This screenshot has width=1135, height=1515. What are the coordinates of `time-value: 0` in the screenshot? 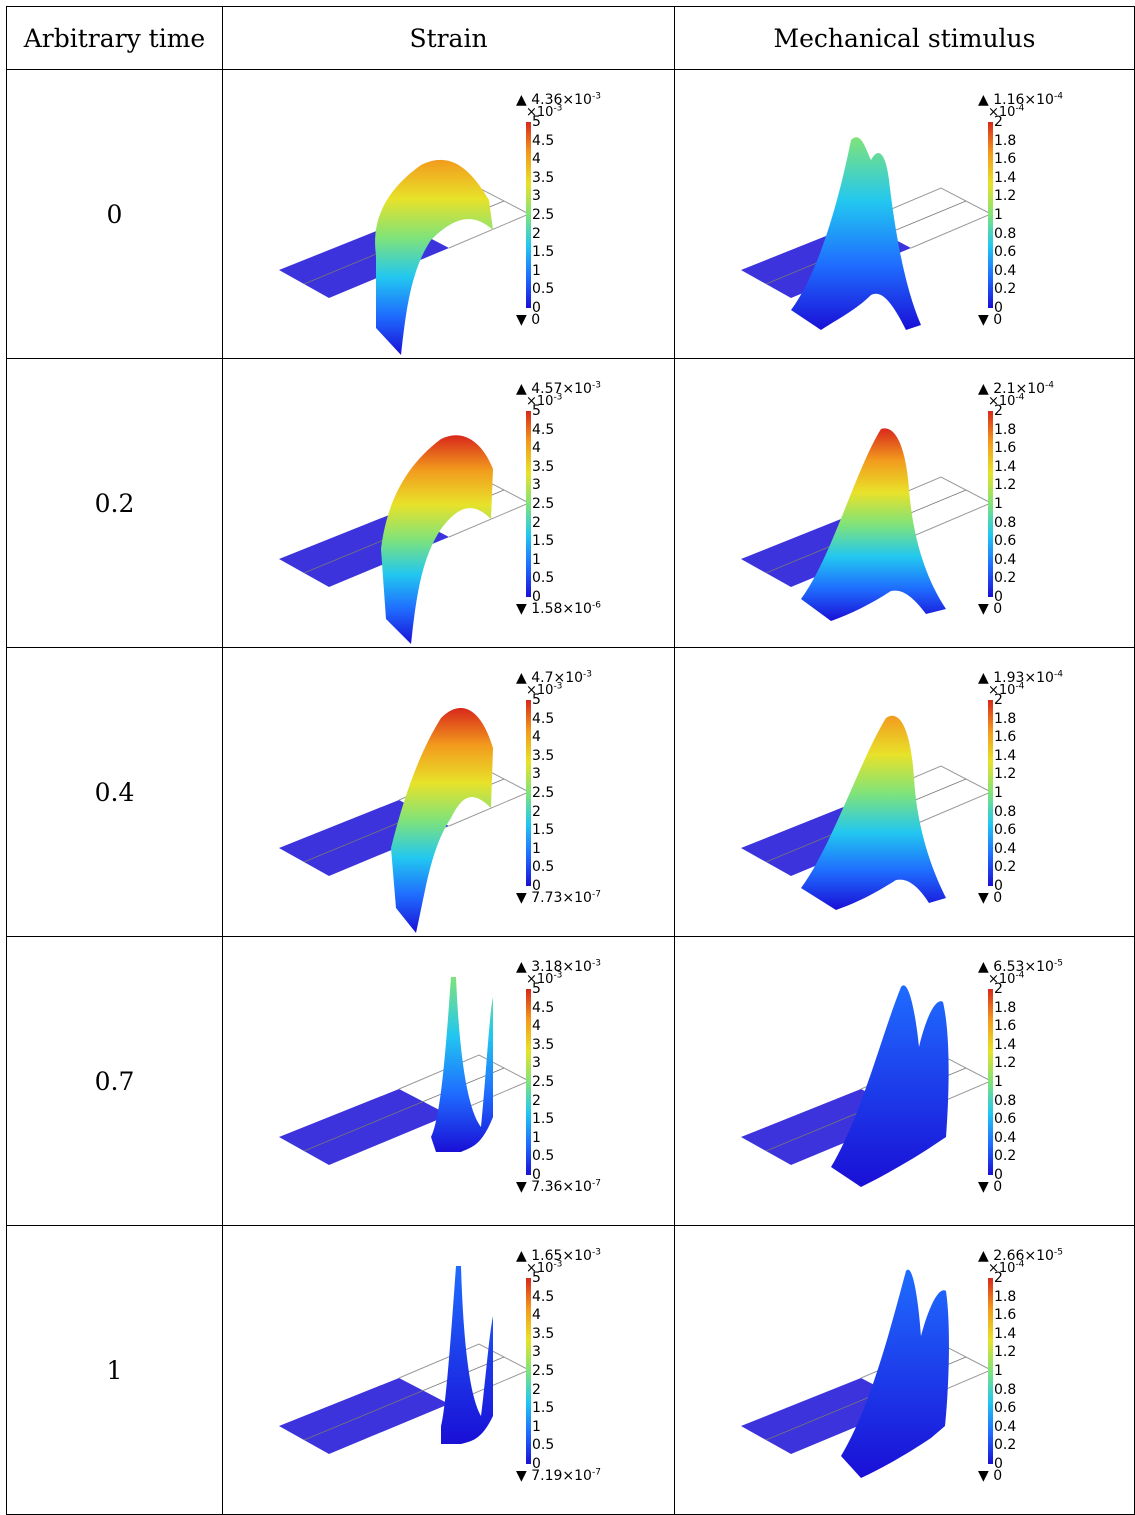 It's located at (114, 214).